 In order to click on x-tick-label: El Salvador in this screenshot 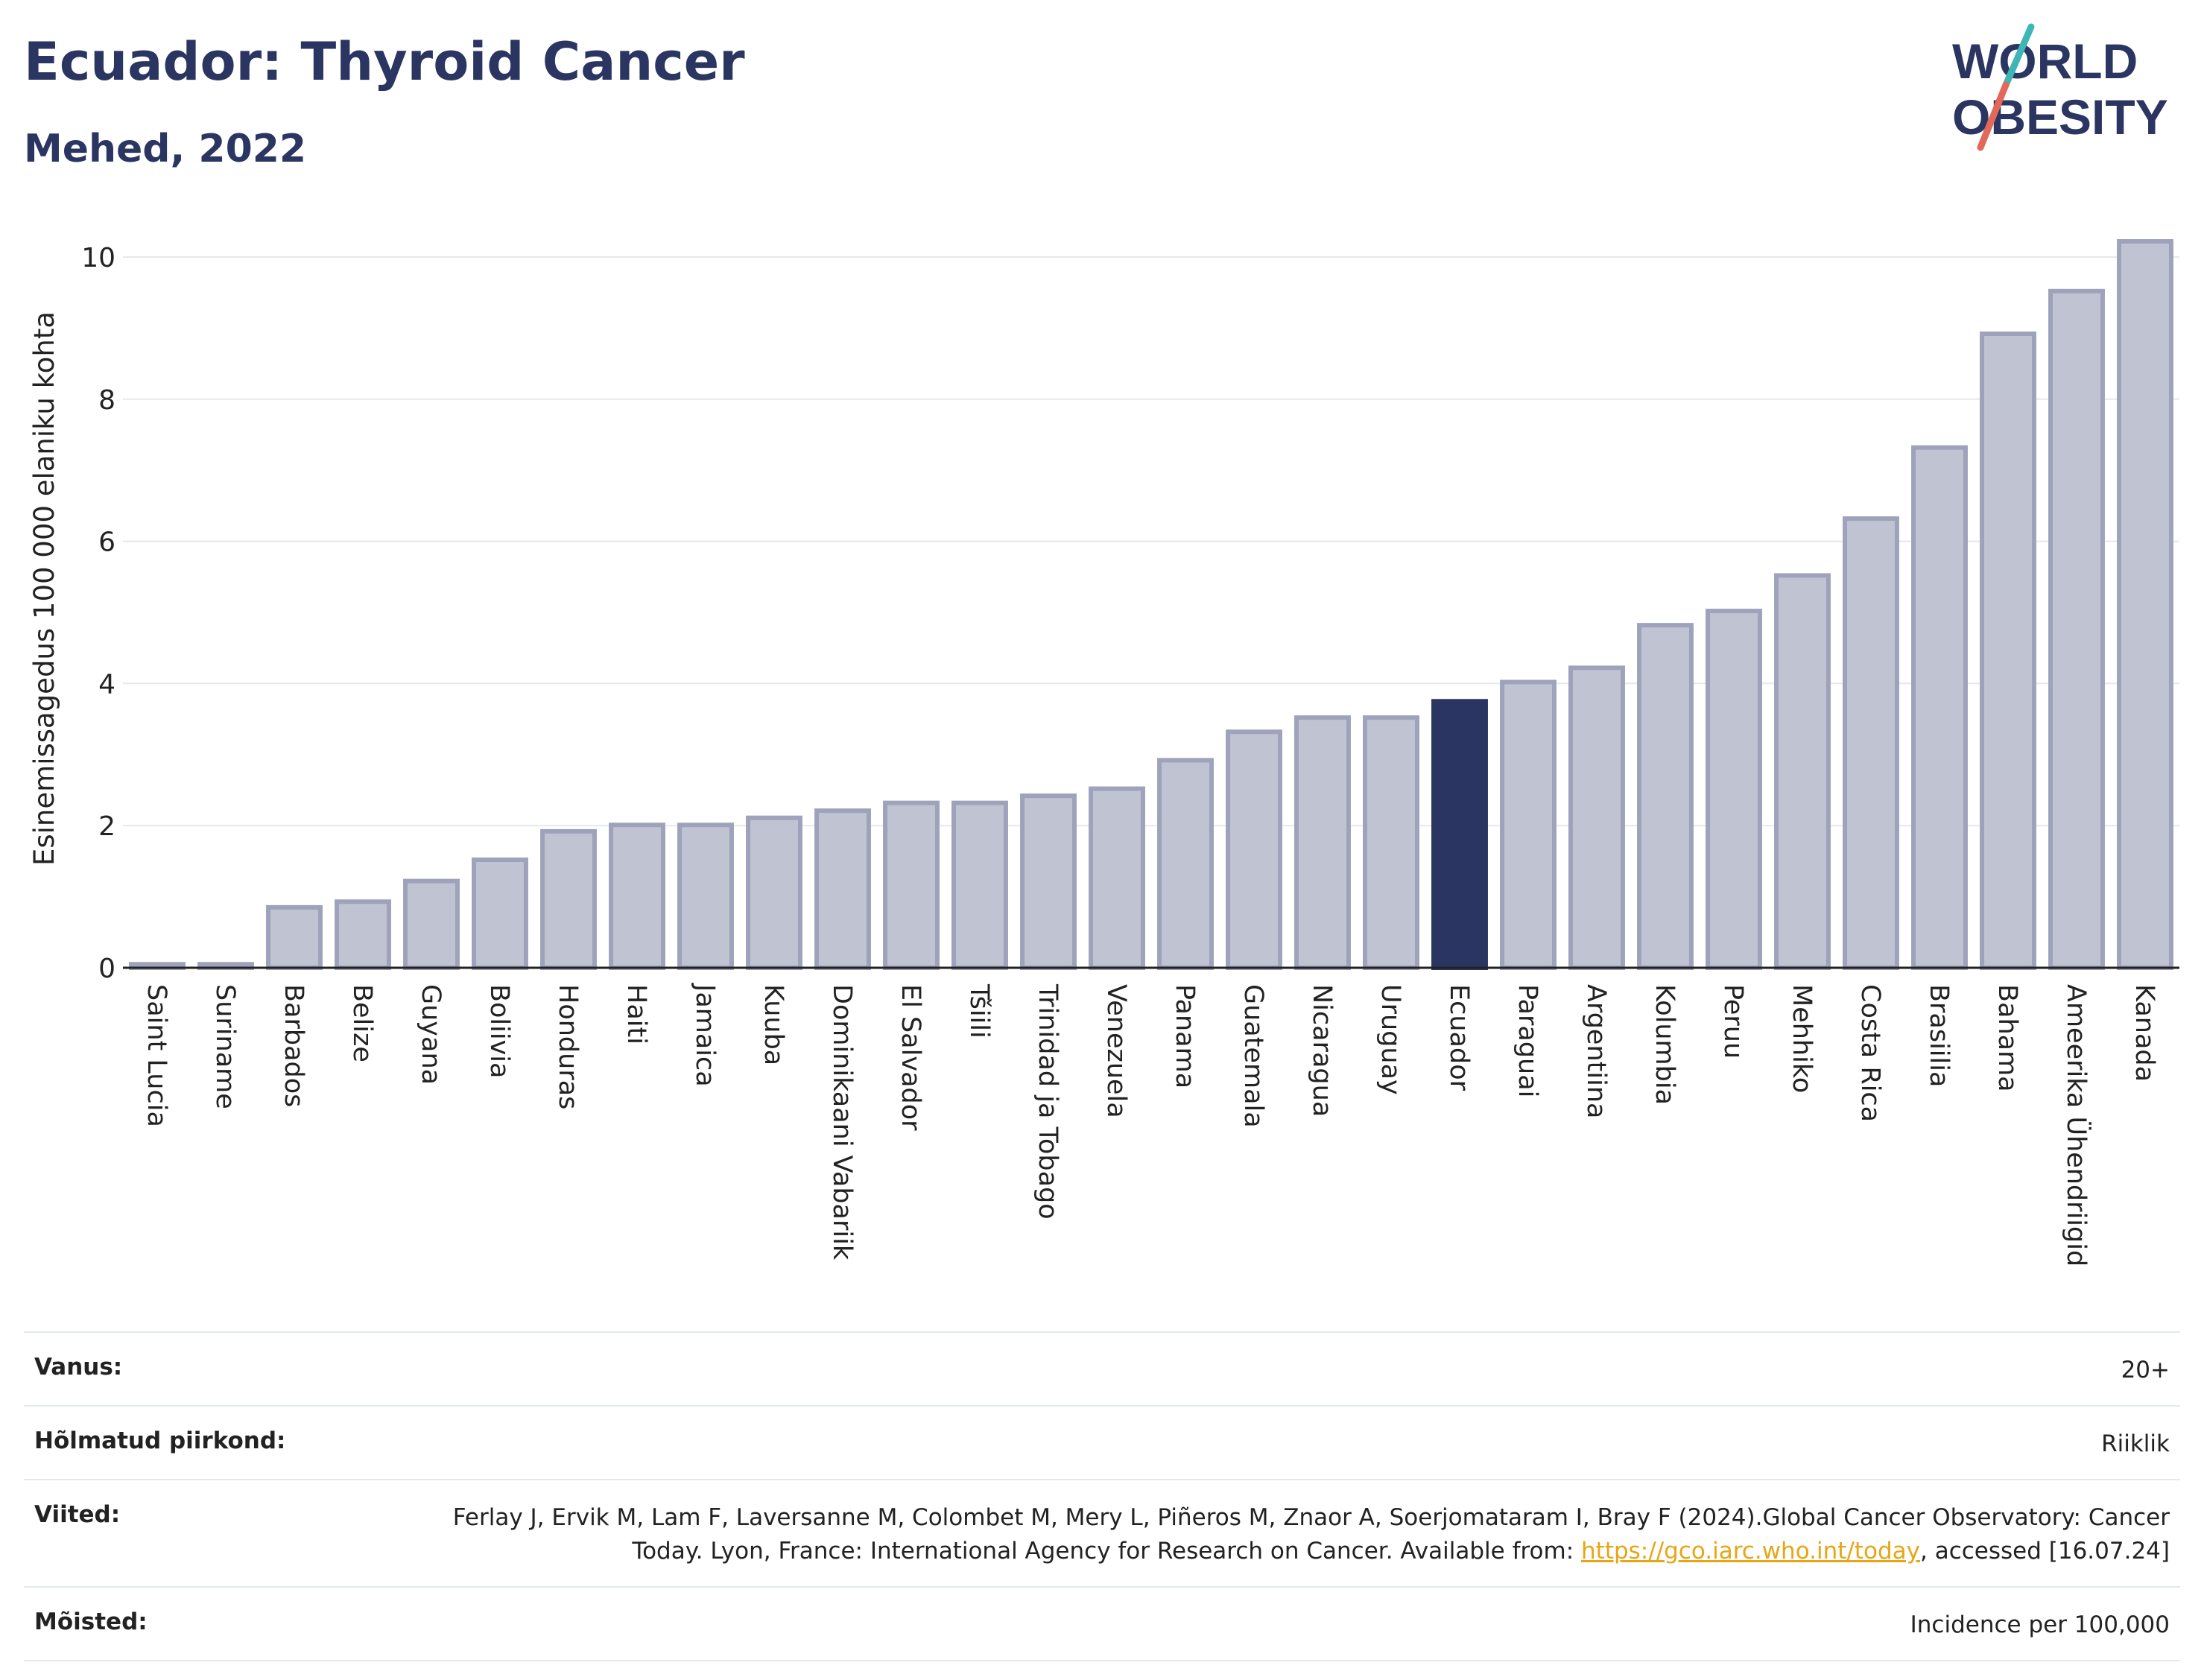, I will do `click(910, 1057)`.